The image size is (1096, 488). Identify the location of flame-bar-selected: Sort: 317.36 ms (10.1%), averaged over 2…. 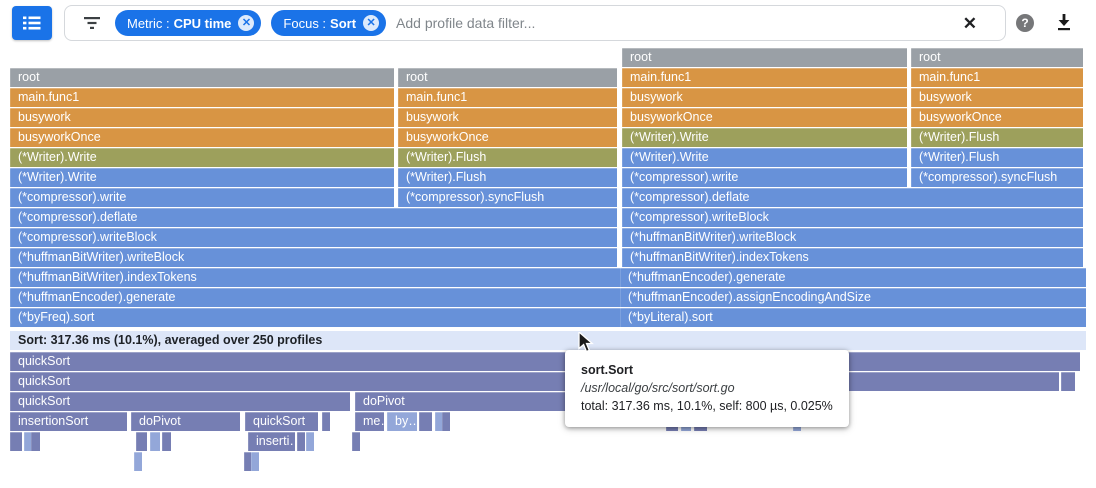
(548, 340).